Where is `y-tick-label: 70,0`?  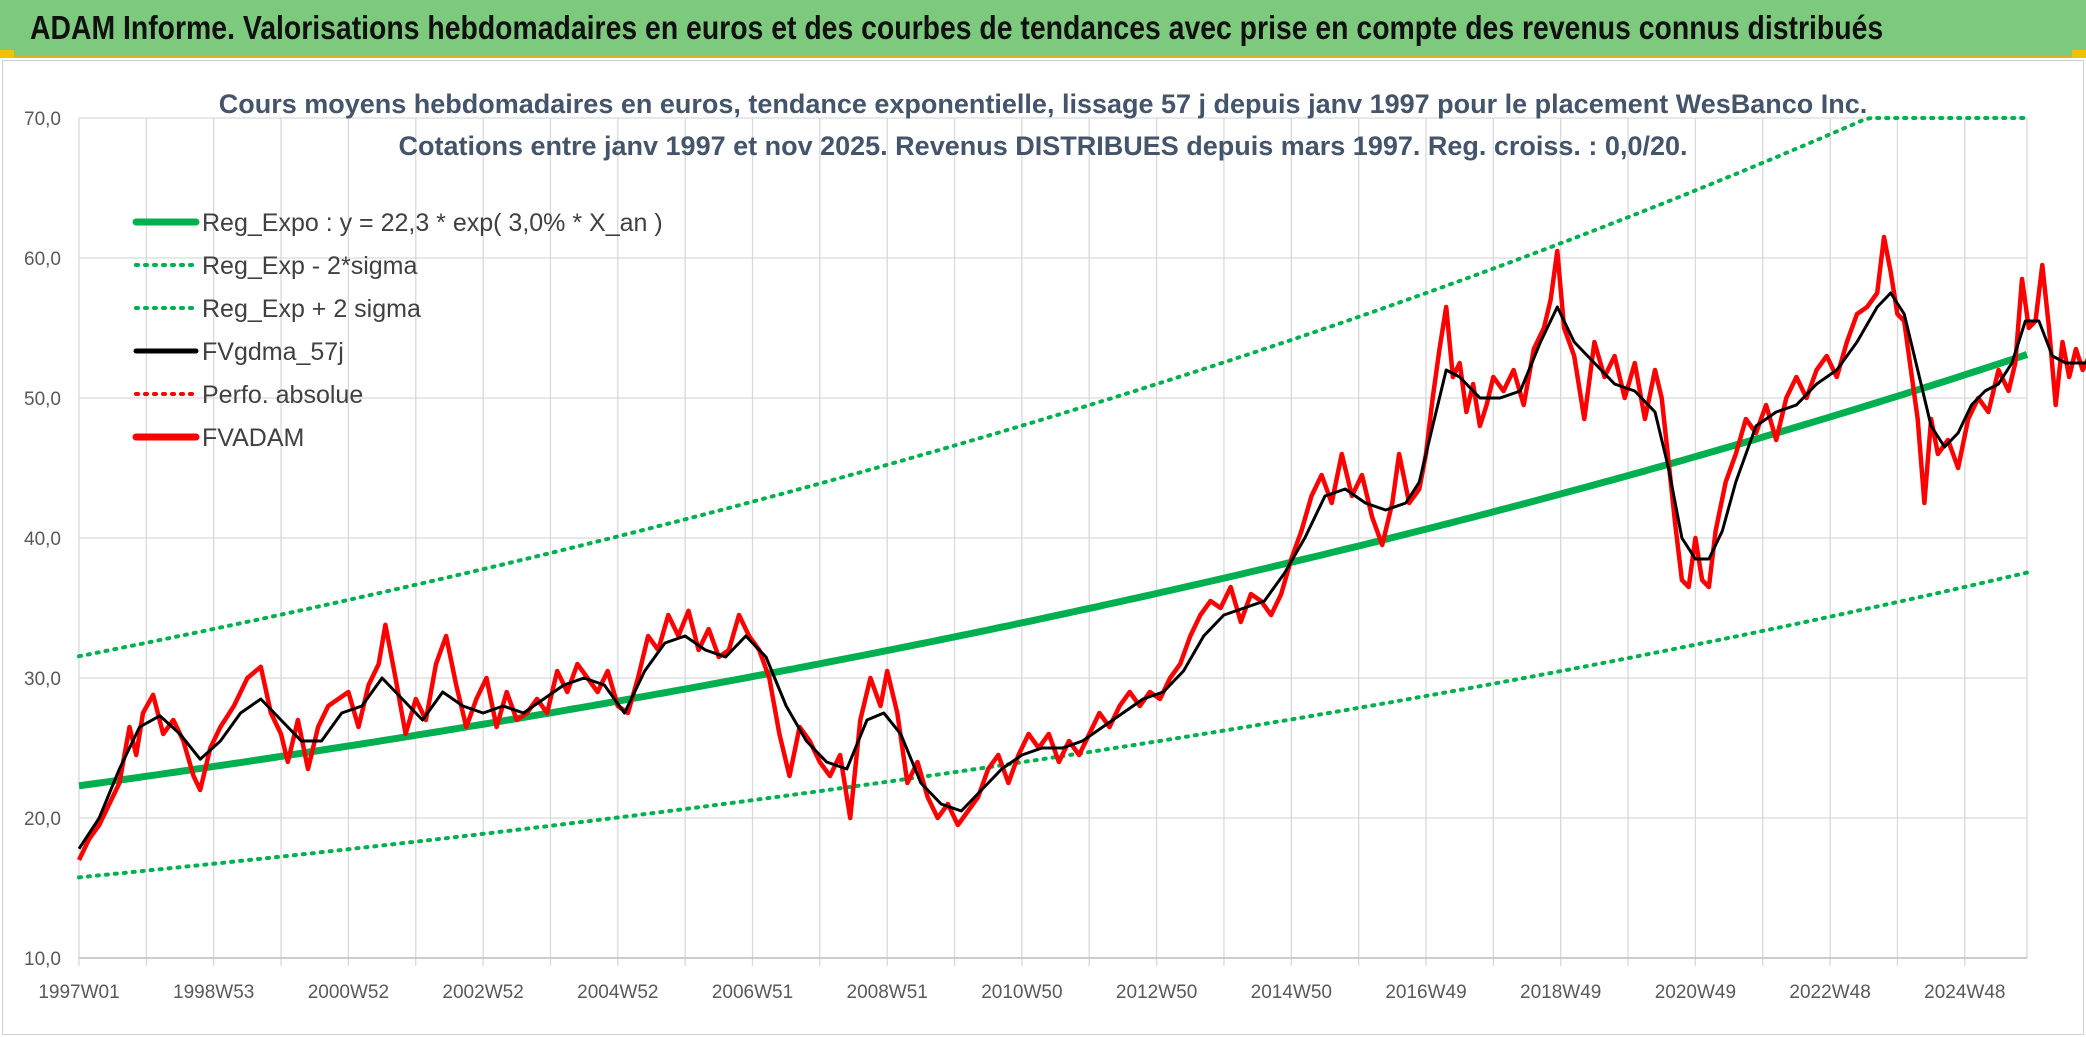
y-tick-label: 70,0 is located at coordinates (42, 119).